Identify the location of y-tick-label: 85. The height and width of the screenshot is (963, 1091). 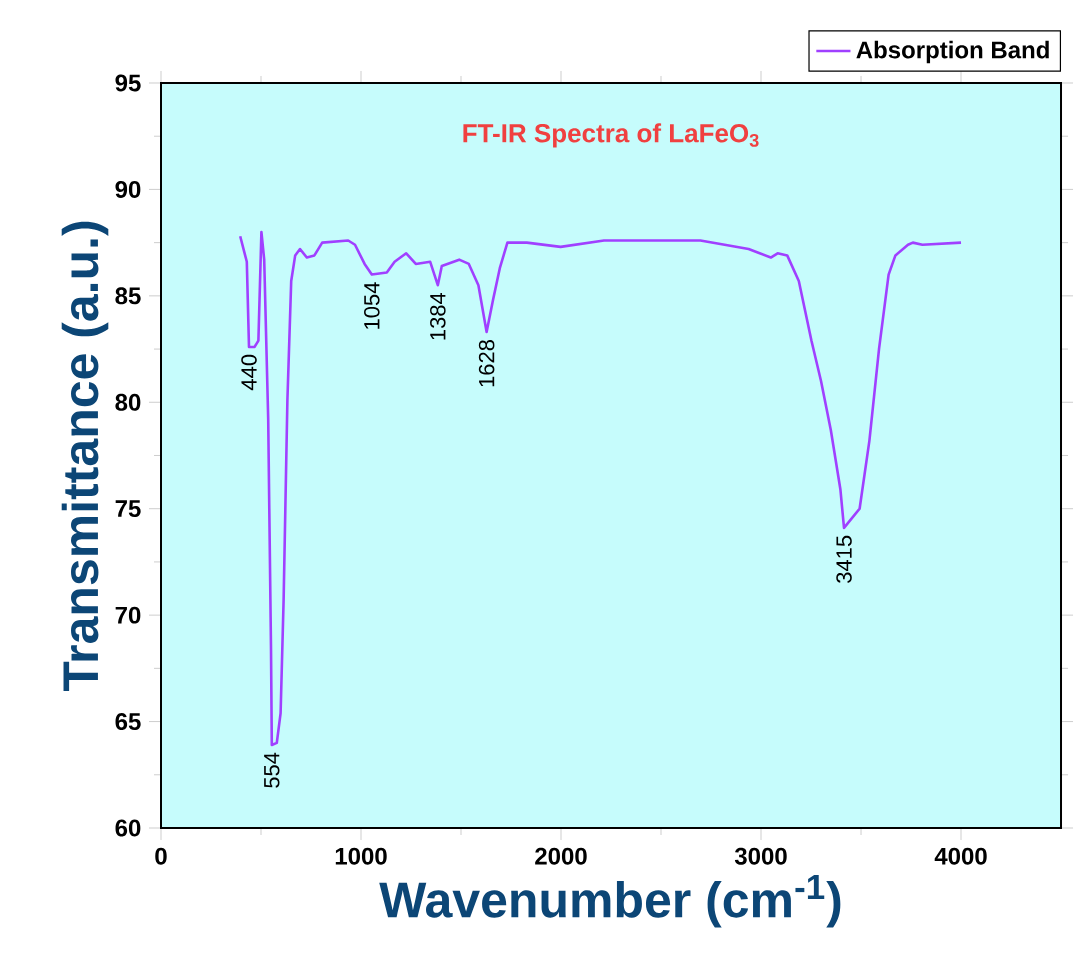
(128, 296).